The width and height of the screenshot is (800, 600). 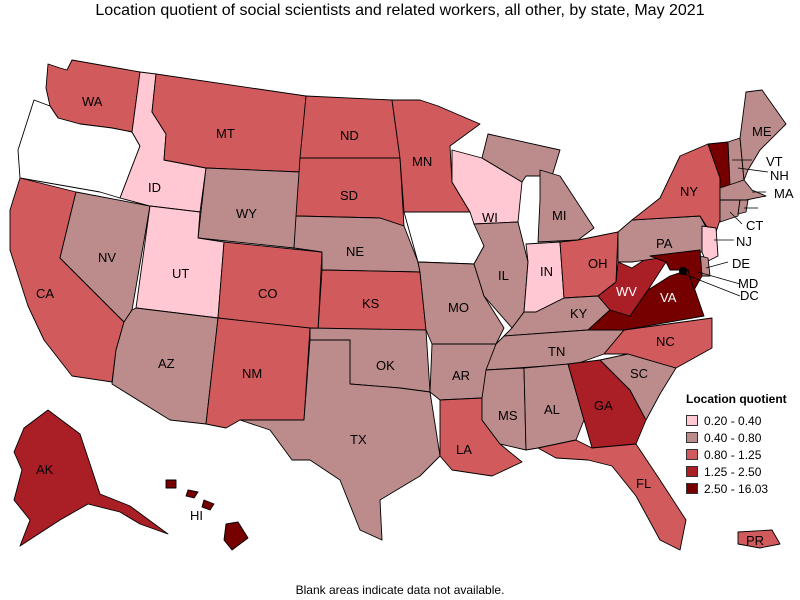 What do you see at coordinates (268, 293) in the screenshot?
I see `label-CO: CO` at bounding box center [268, 293].